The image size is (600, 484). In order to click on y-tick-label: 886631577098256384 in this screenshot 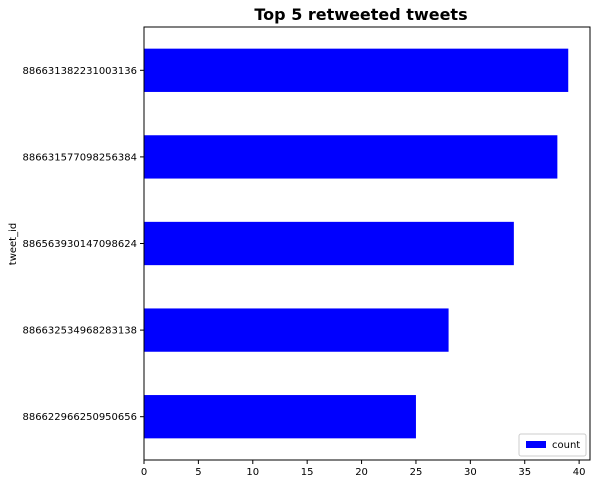, I will do `click(79, 157)`.